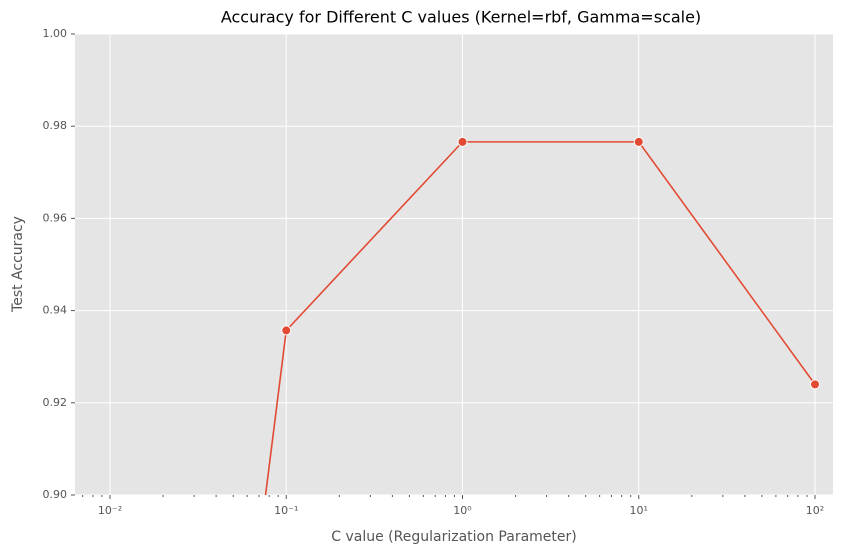  Describe the element at coordinates (815, 510) in the screenshot. I see `x-tick-label: 10²` at that location.